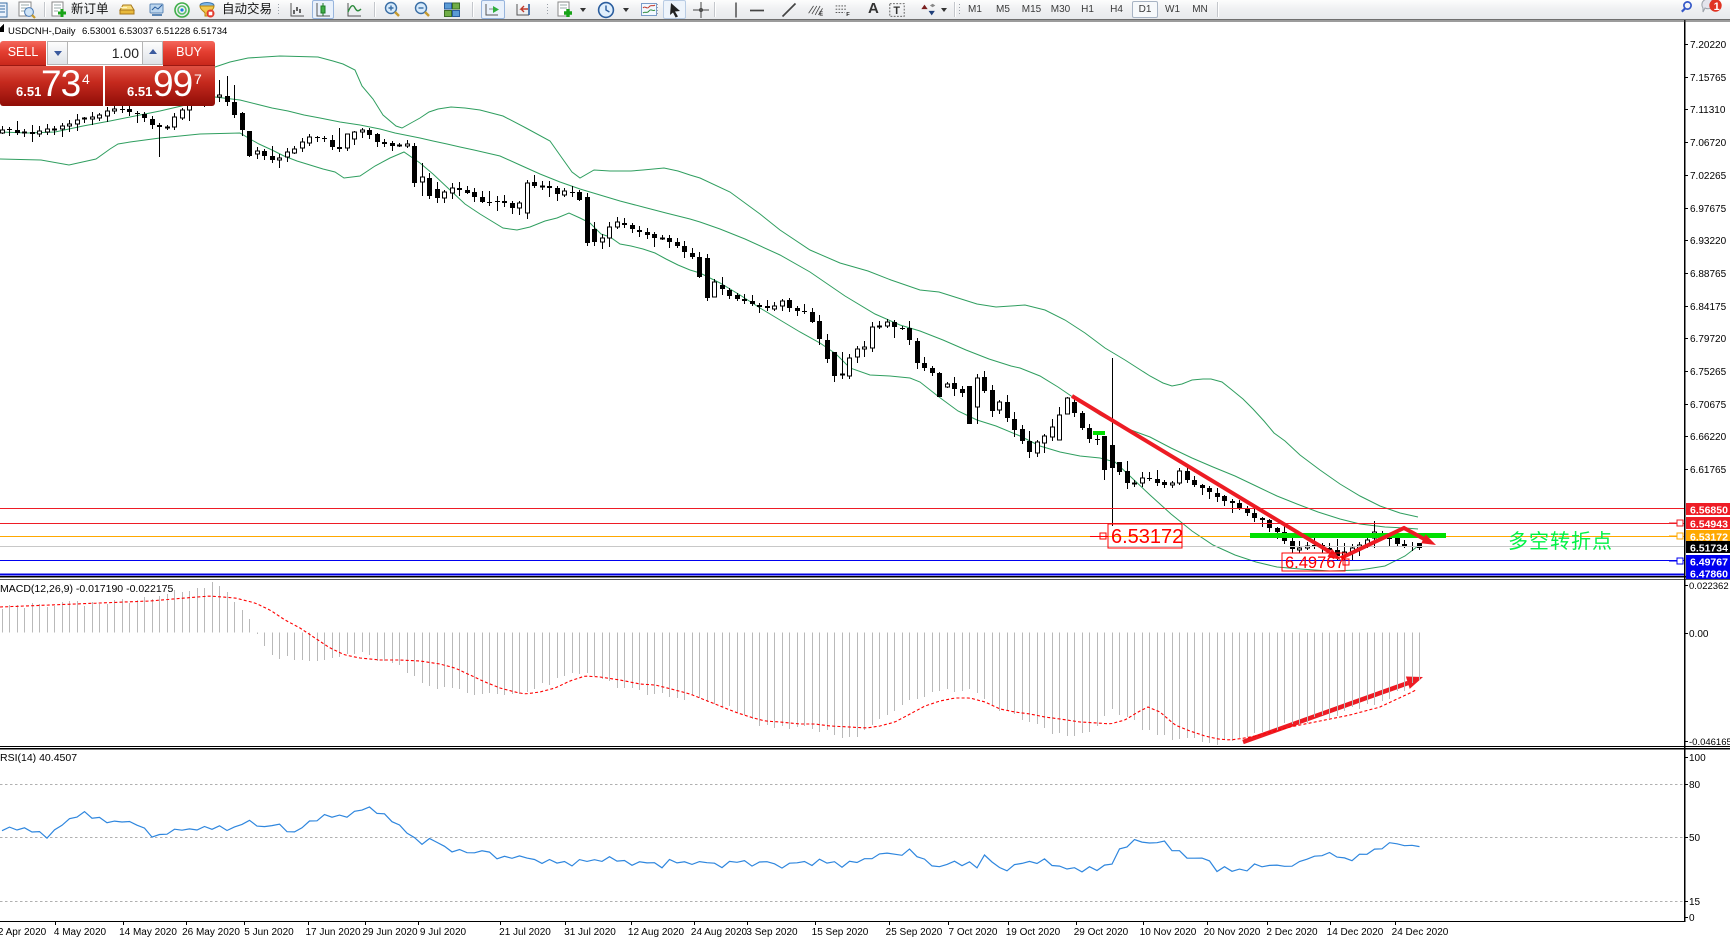  What do you see at coordinates (840, 932) in the screenshot?
I see `svg-text: 15 Sep 2020` at bounding box center [840, 932].